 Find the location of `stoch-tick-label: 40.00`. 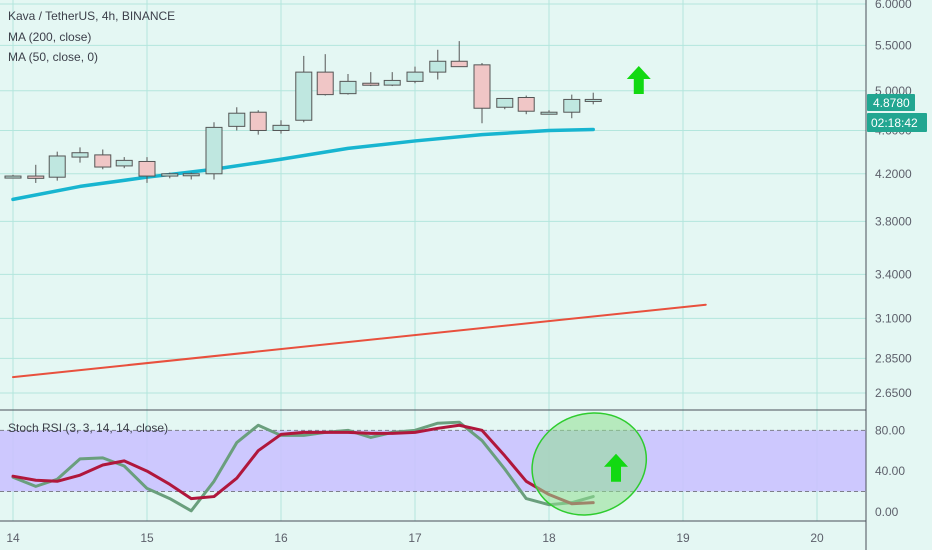

stoch-tick-label: 40.00 is located at coordinates (890, 471).